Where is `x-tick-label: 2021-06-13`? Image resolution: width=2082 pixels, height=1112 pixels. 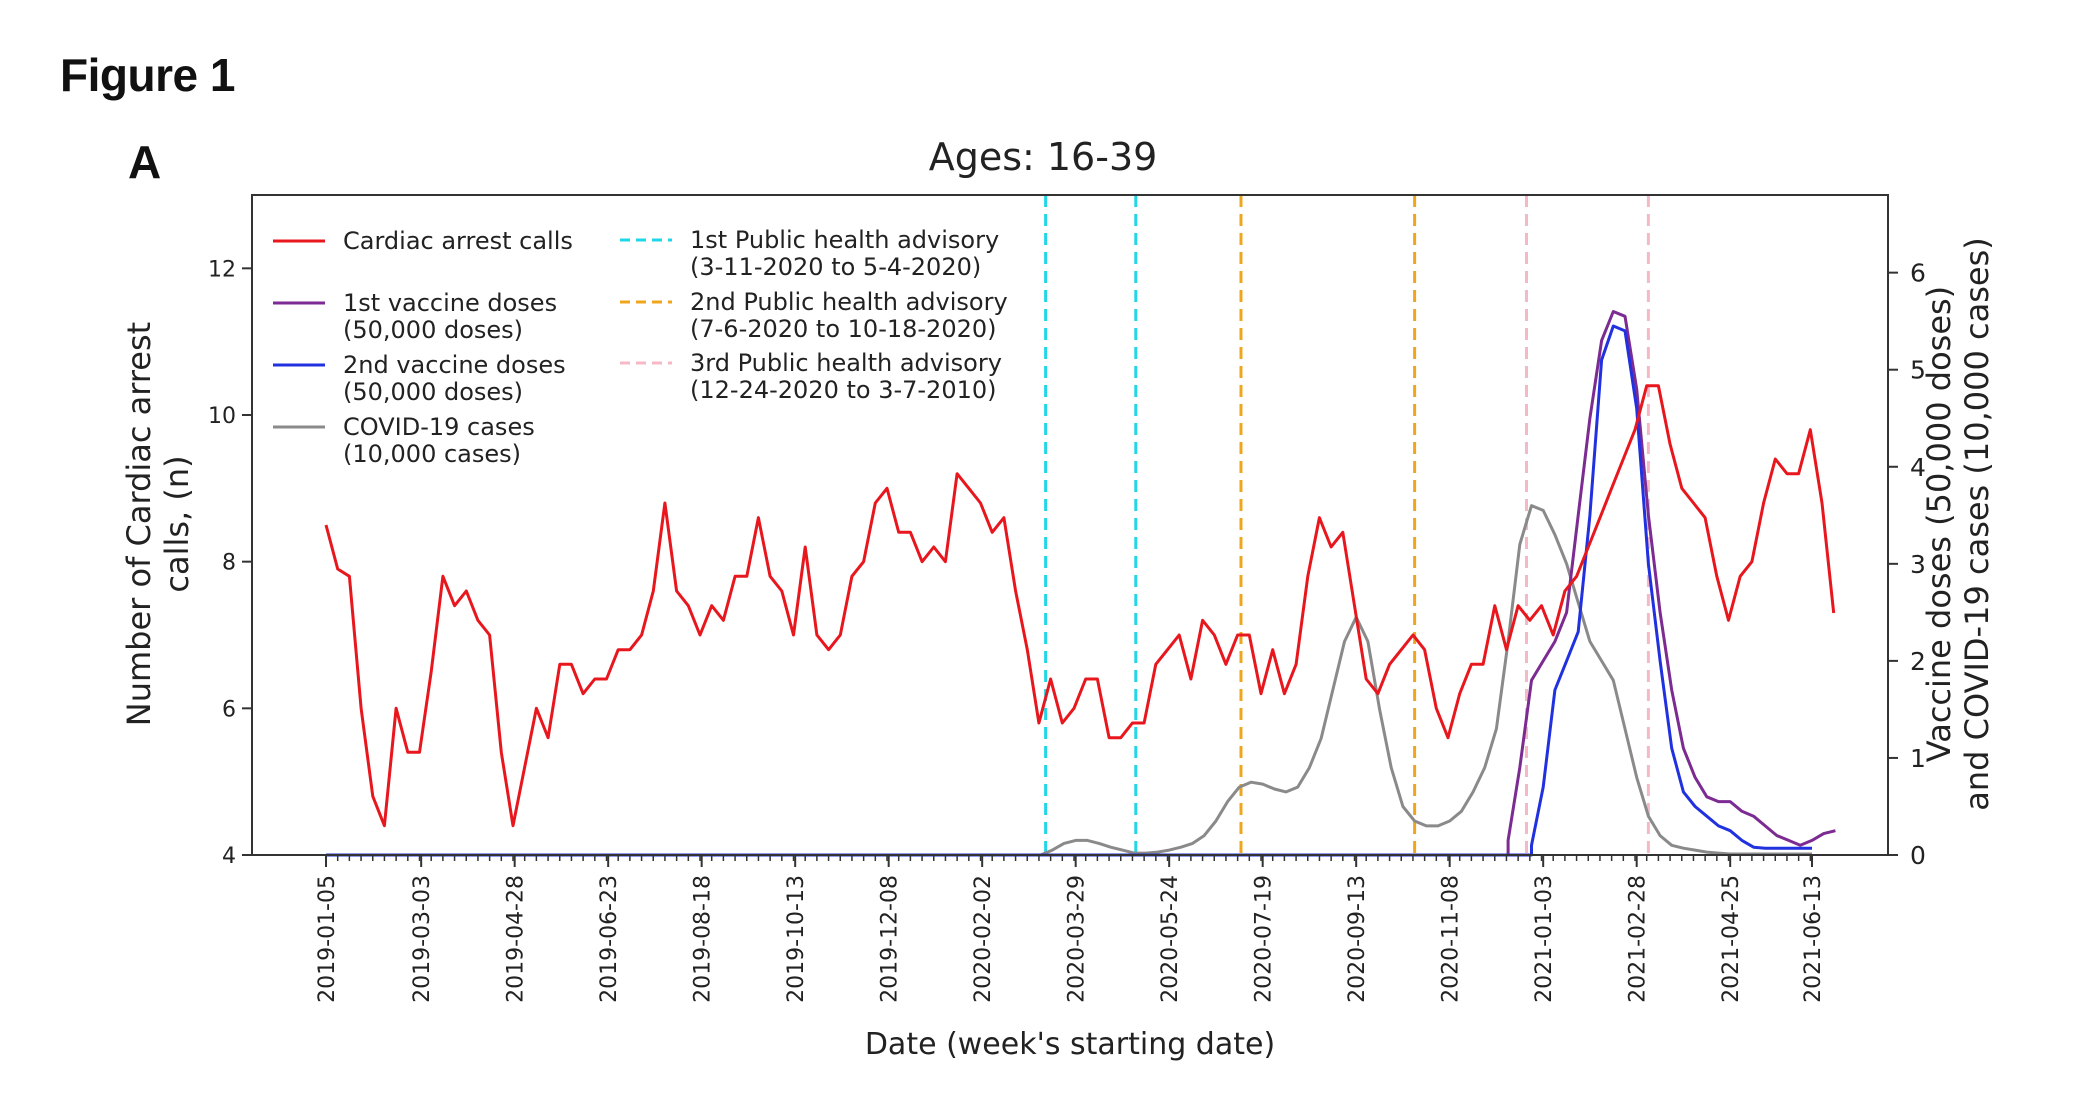 x-tick-label: 2021-06-13 is located at coordinates (1813, 939).